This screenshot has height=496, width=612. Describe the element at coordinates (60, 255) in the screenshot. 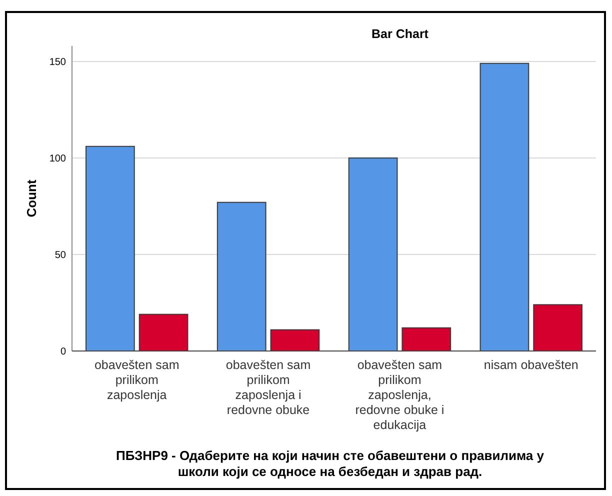

I see `y-tick-label: 50` at that location.